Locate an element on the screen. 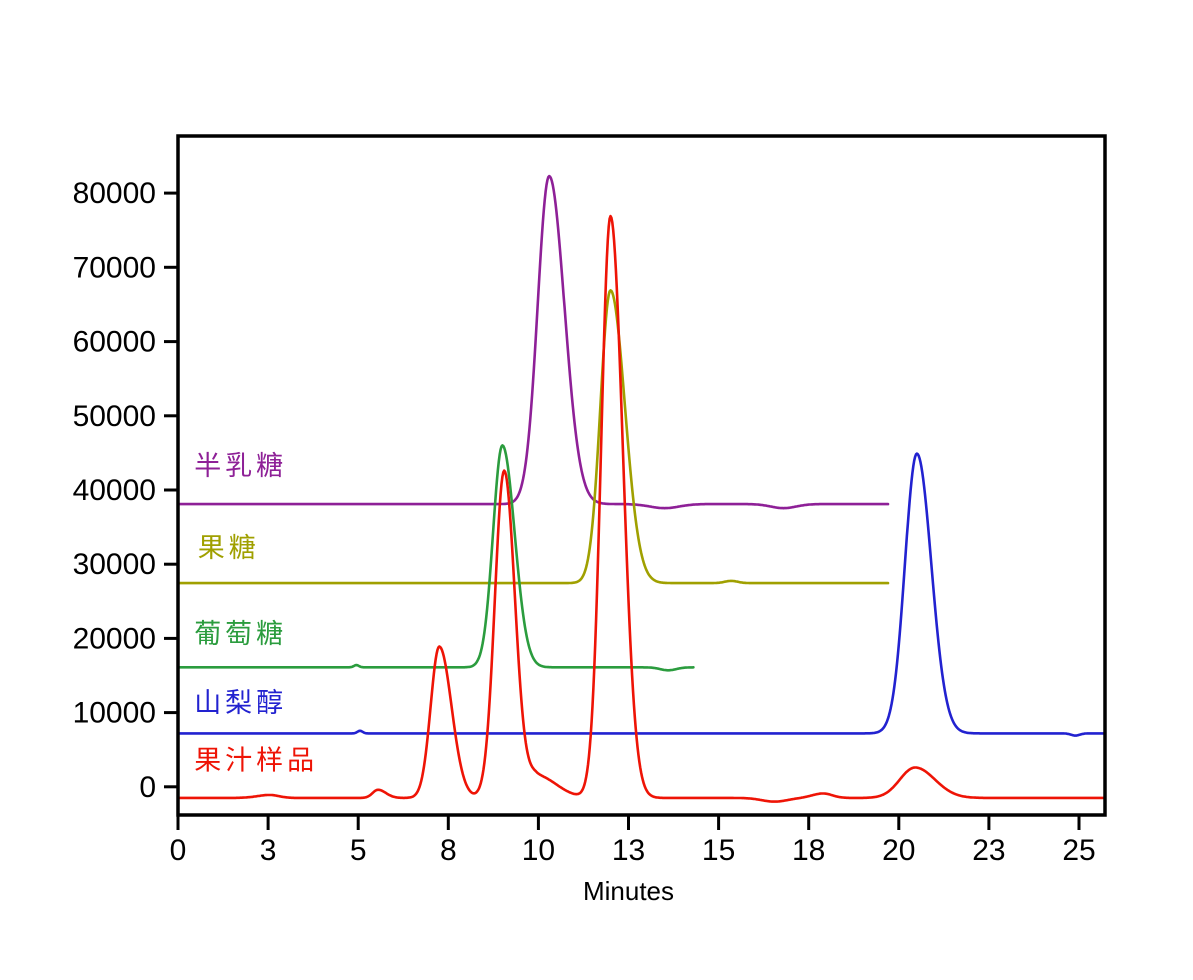 The image size is (1193, 980). x-tick-label: 10 is located at coordinates (538, 850).